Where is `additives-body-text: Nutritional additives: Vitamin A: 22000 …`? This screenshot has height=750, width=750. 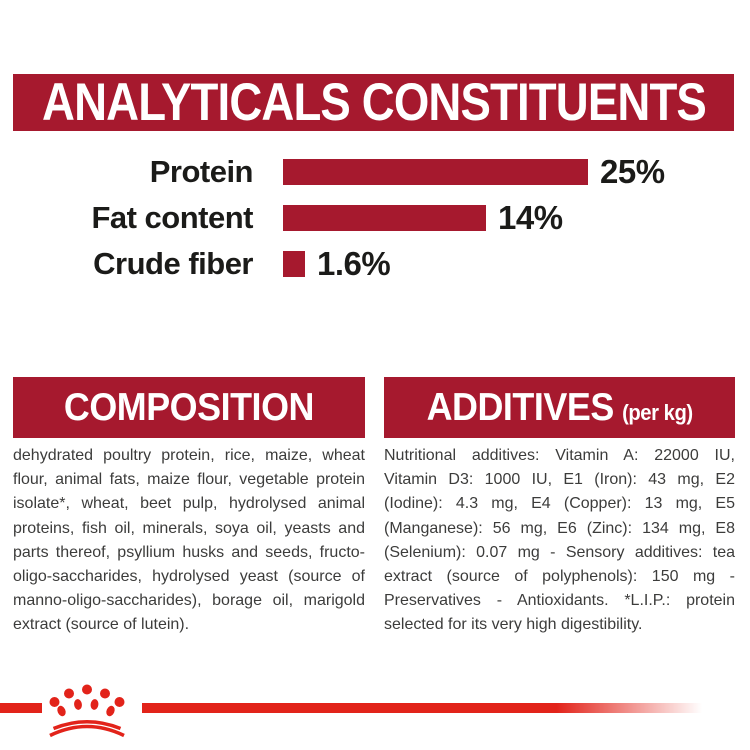 additives-body-text: Nutritional additives: Vitamin A: 22000 … is located at coordinates (559, 540).